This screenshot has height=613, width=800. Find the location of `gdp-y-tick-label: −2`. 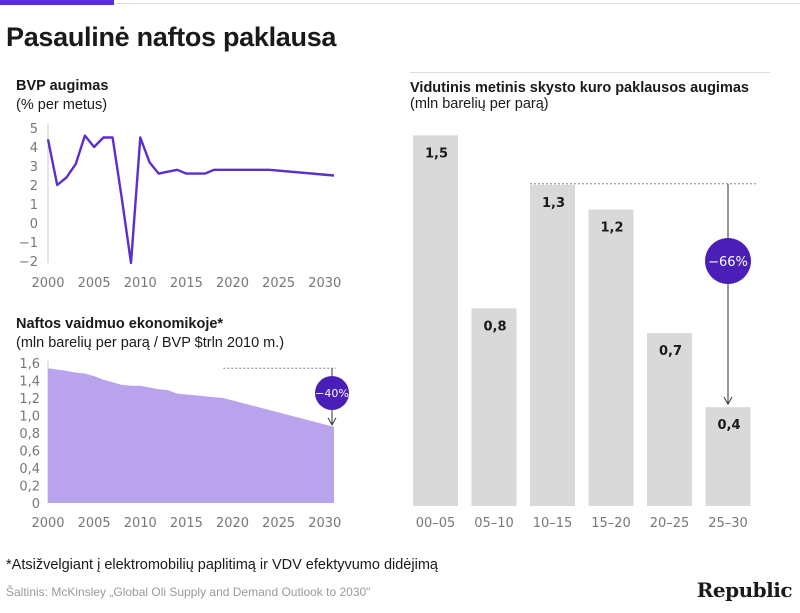

gdp-y-tick-label: −2 is located at coordinates (28, 262).